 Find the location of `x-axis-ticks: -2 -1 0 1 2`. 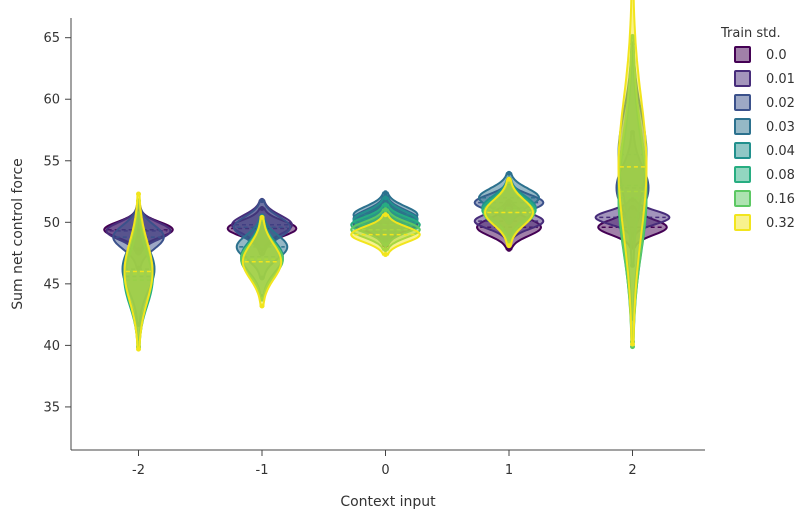

x-axis-ticks: -2 -1 0 1 2 is located at coordinates (384, 464).